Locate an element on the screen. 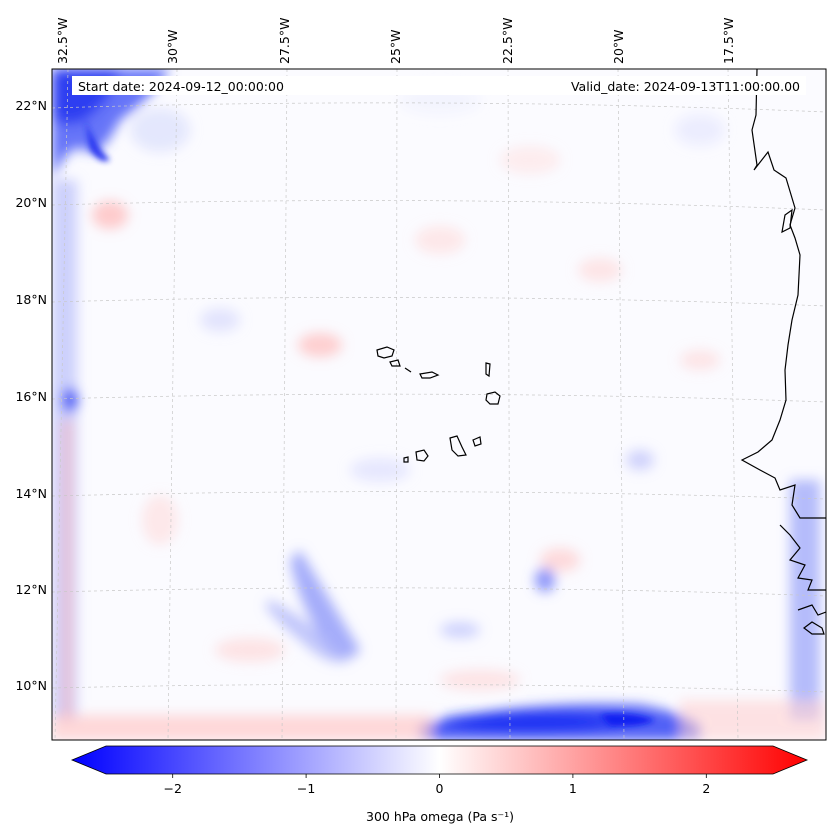 The height and width of the screenshot is (839, 837). colorbar: −2 −1 0 1 2 300 hPa omega (Pa s⁻¹) is located at coordinates (439, 784).